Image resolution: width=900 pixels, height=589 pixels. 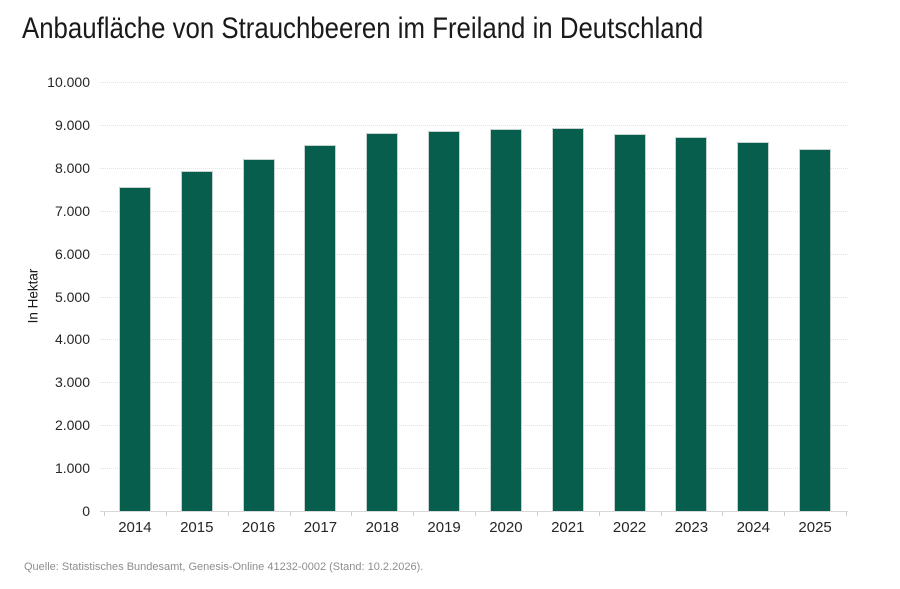 What do you see at coordinates (815, 527) in the screenshot?
I see `x-tick-label-2025: 2025` at bounding box center [815, 527].